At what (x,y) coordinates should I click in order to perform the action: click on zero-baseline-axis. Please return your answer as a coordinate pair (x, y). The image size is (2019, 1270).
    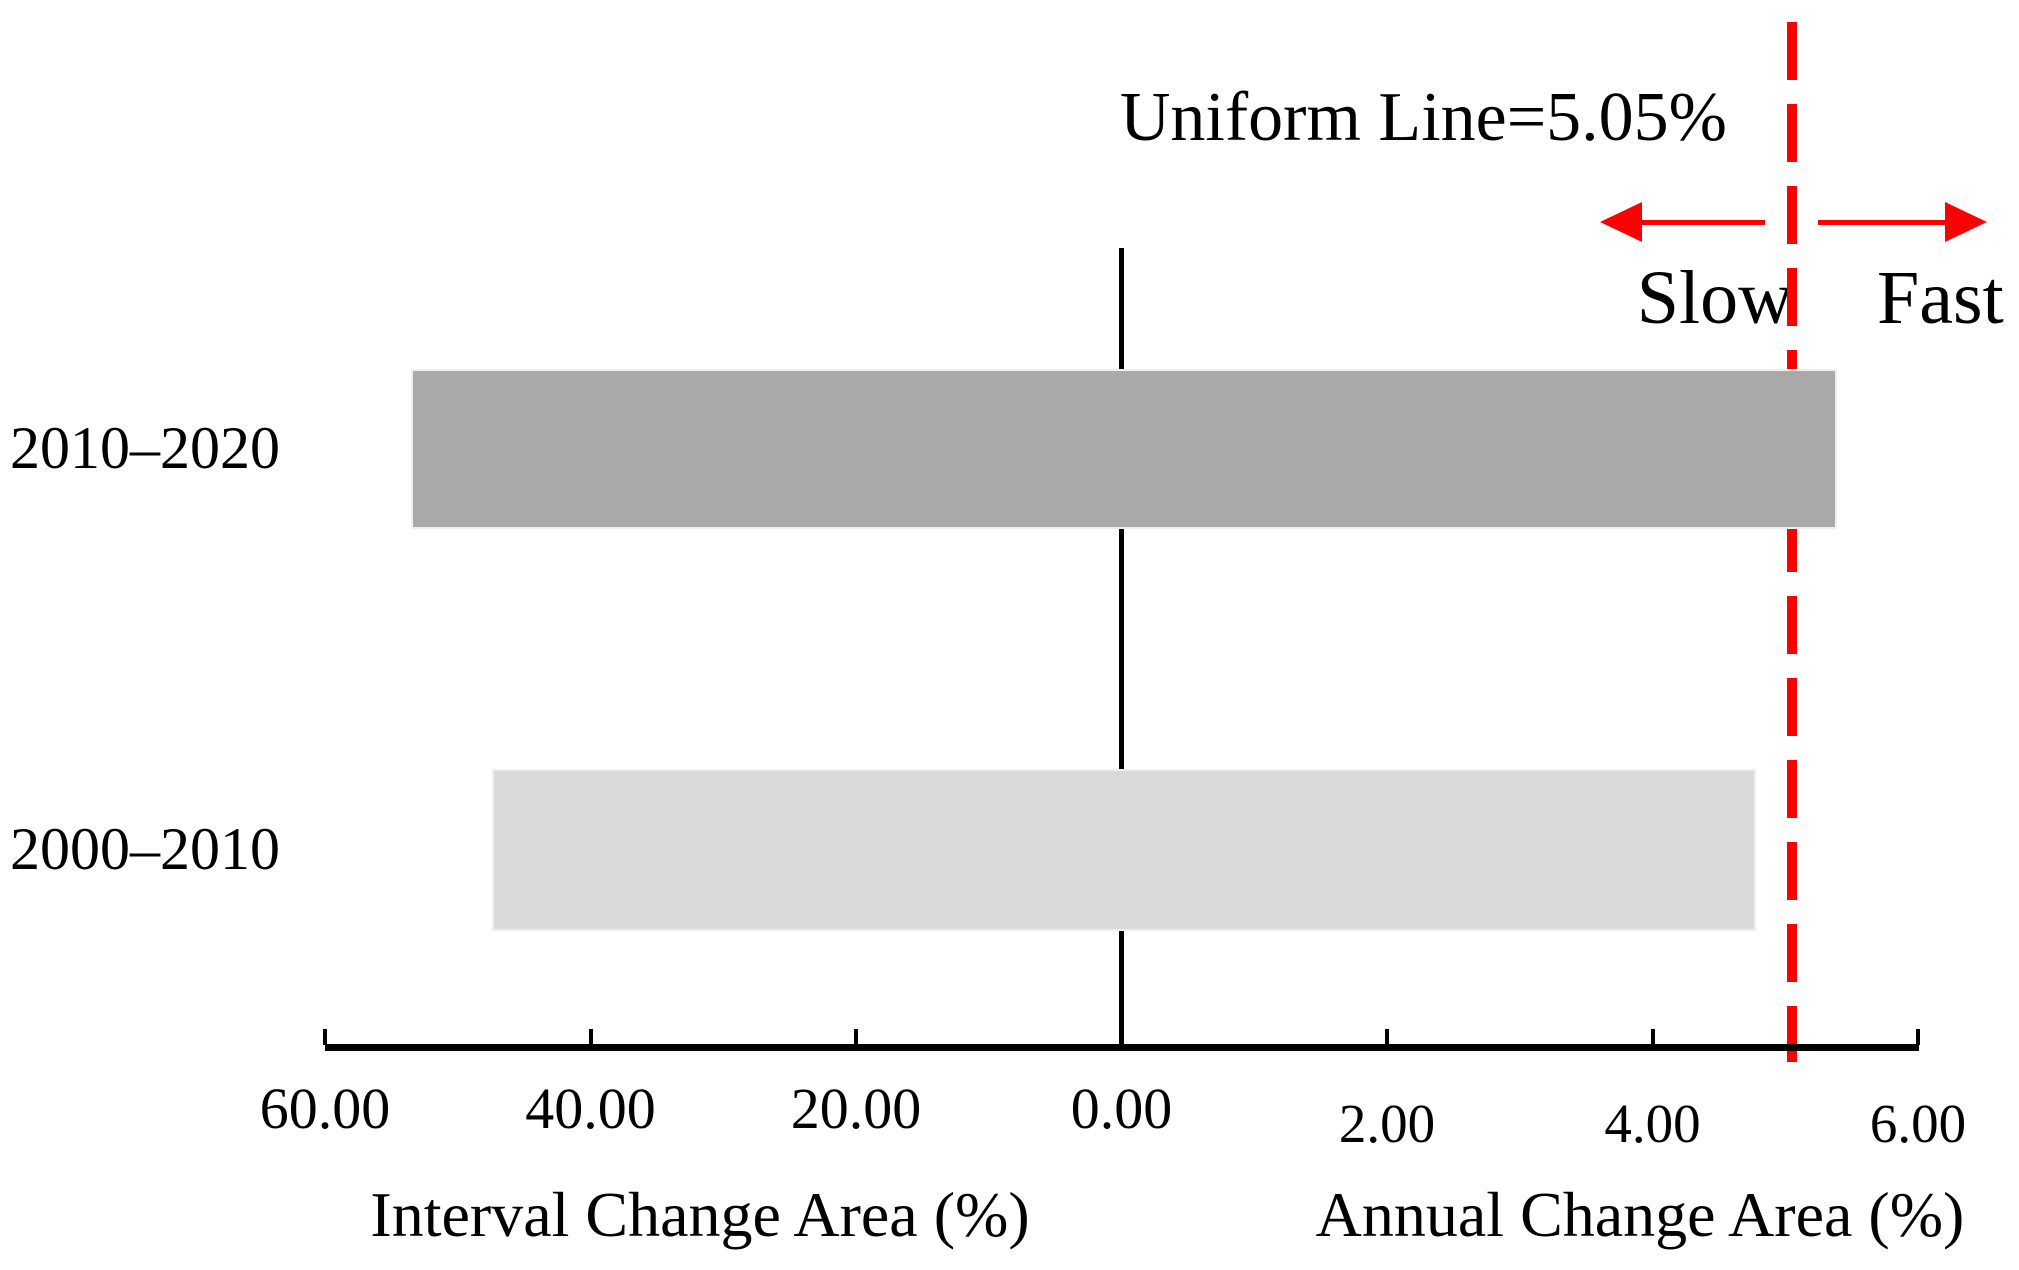
    Looking at the image, I should click on (1121, 649).